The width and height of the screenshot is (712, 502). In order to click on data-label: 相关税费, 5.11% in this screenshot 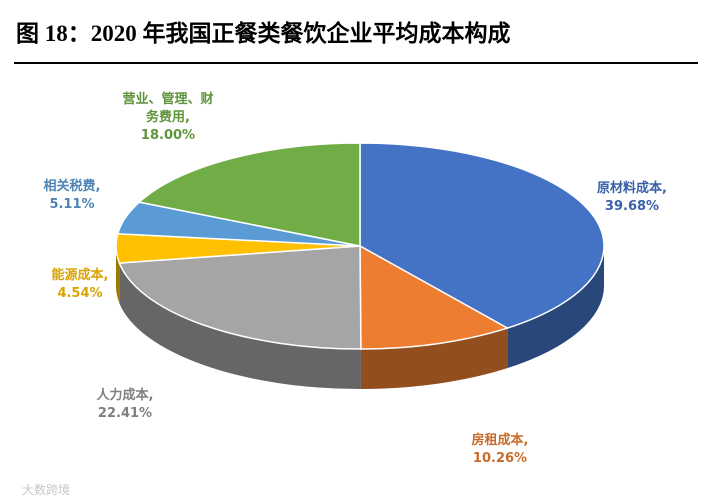, I will do `click(72, 196)`.